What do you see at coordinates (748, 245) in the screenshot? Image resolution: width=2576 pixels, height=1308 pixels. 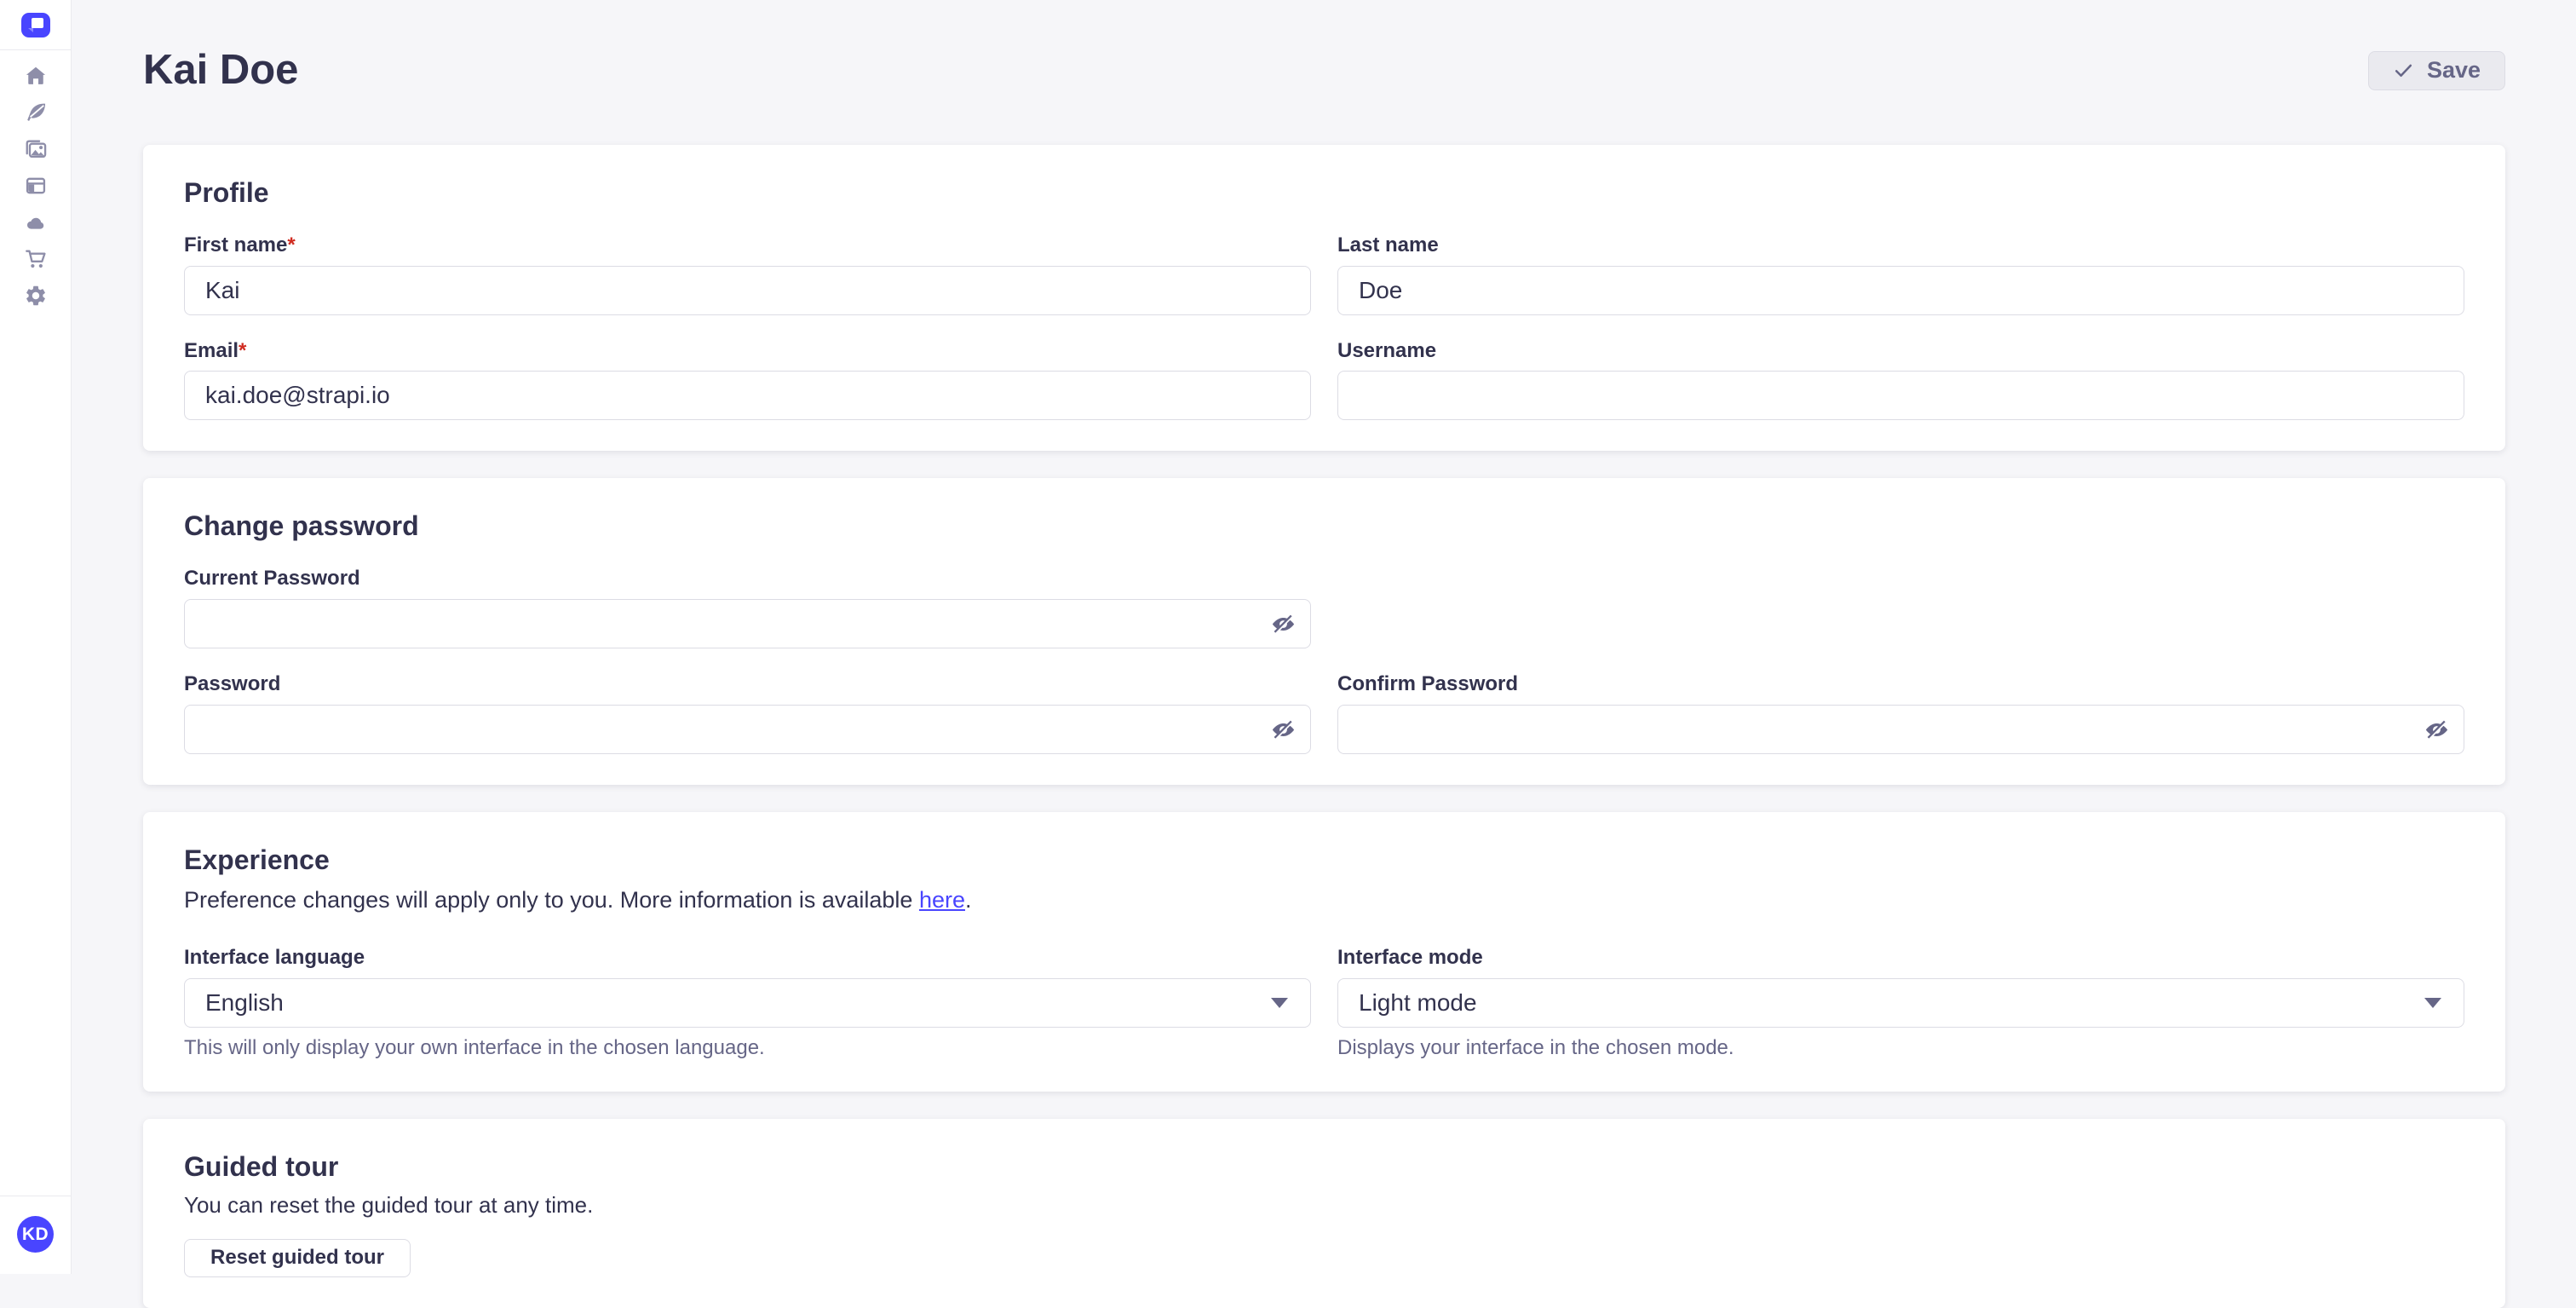 I see `first-name-label: First name*` at bounding box center [748, 245].